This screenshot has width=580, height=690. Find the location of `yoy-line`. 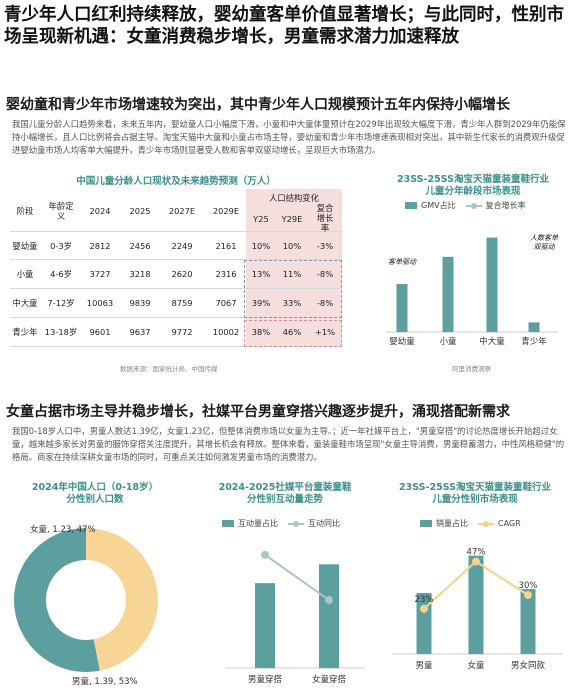

yoy-line is located at coordinates (297, 577).